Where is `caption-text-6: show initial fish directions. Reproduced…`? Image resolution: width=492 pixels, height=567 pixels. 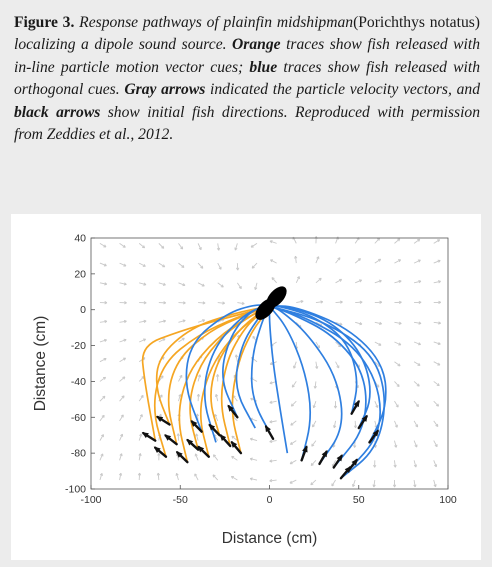
caption-text-6: show initial fish directions. Reproduced… is located at coordinates (247, 123).